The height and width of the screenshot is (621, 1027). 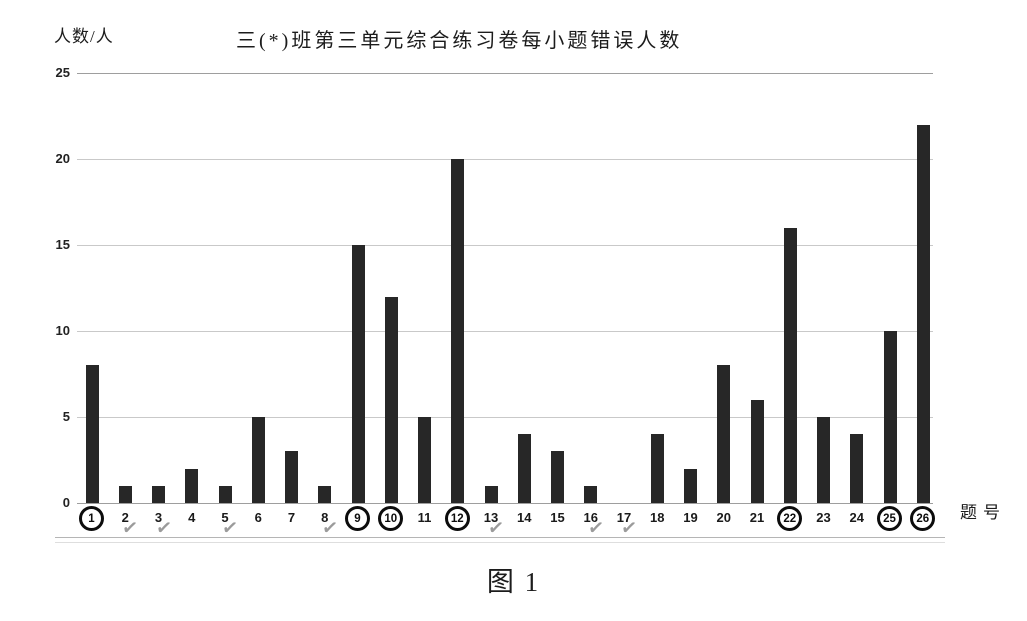 What do you see at coordinates (757, 517) in the screenshot?
I see `x-label-21: 21` at bounding box center [757, 517].